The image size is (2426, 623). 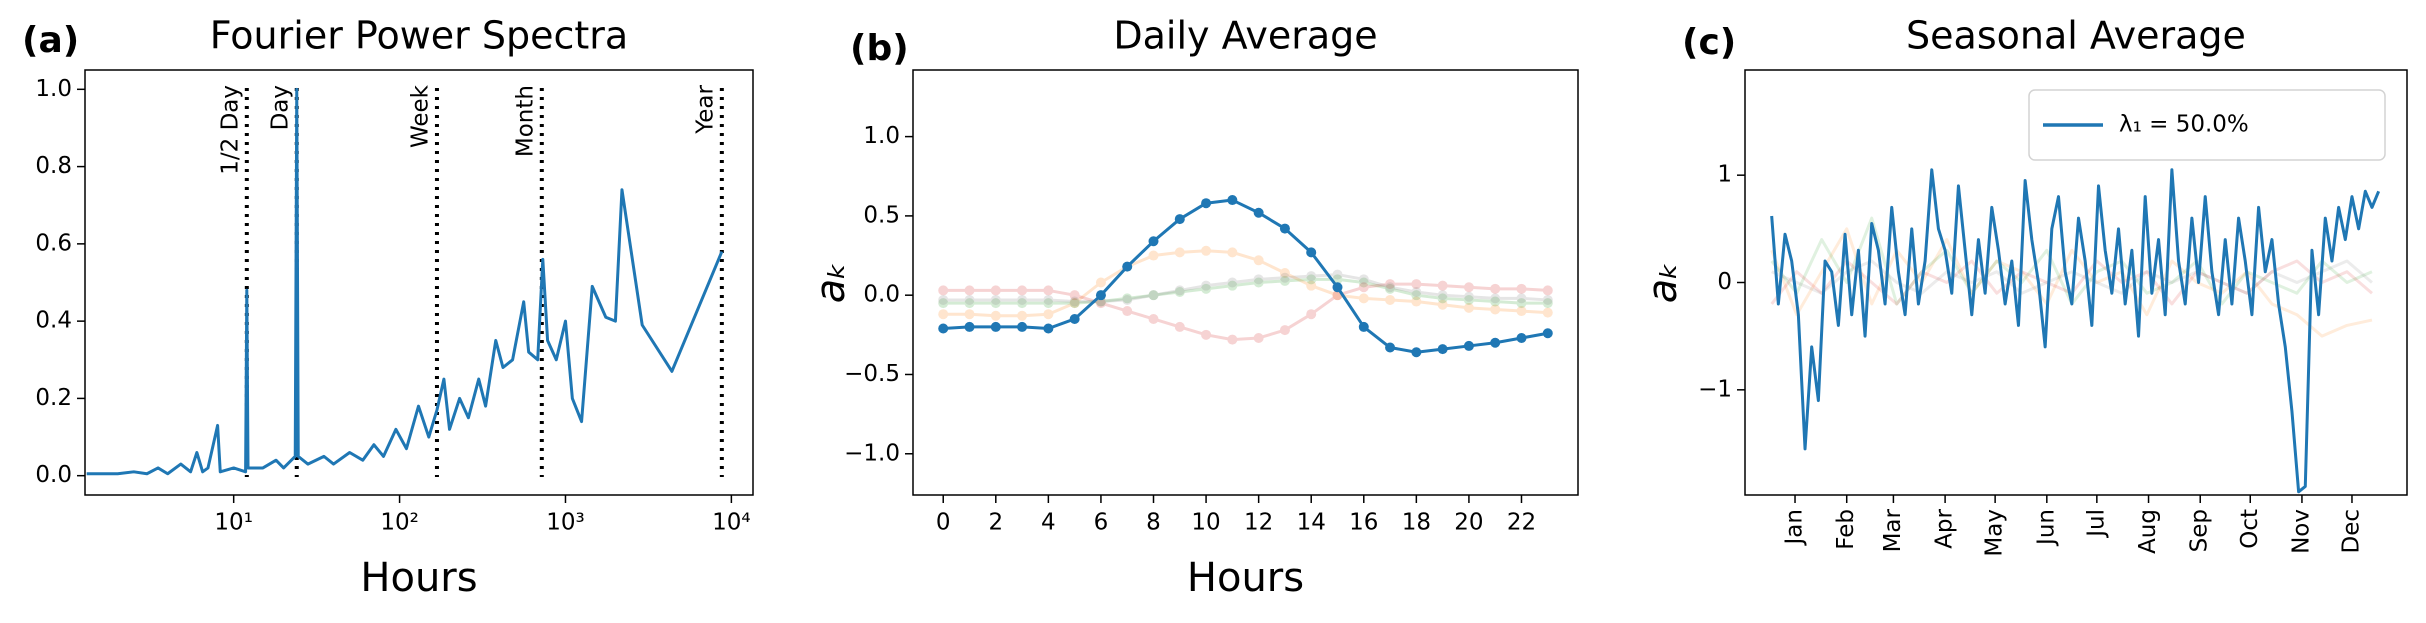 I want to click on y-tick-label: 0.2, so click(x=53, y=398).